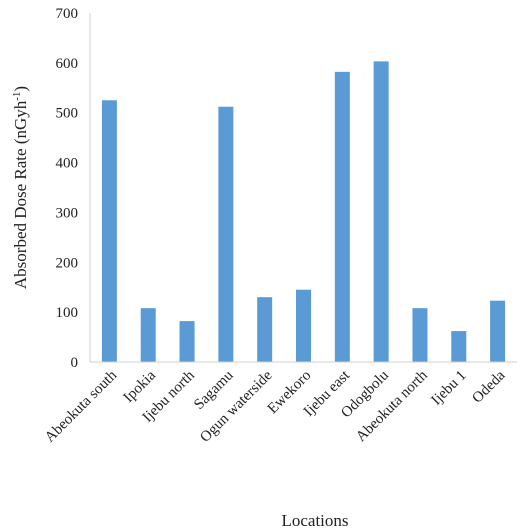  Describe the element at coordinates (392, 406) in the screenshot. I see `x-category-label: Abeokuta north` at that location.